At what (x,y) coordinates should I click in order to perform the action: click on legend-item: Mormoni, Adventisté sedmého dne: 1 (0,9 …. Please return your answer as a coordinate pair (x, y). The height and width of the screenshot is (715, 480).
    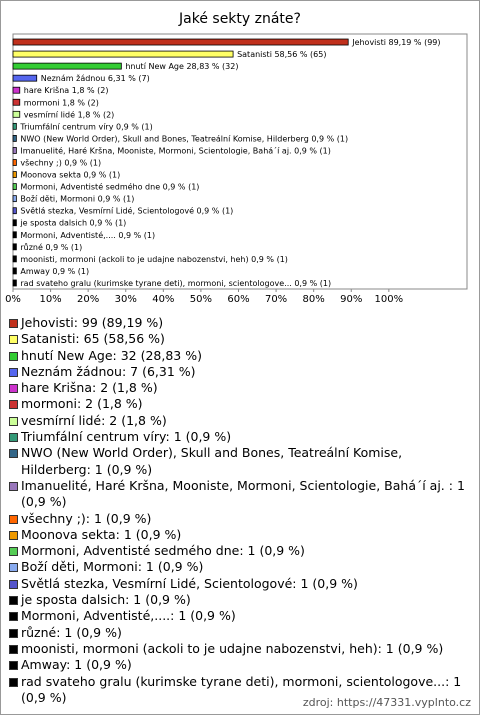
    Looking at the image, I should click on (240, 551).